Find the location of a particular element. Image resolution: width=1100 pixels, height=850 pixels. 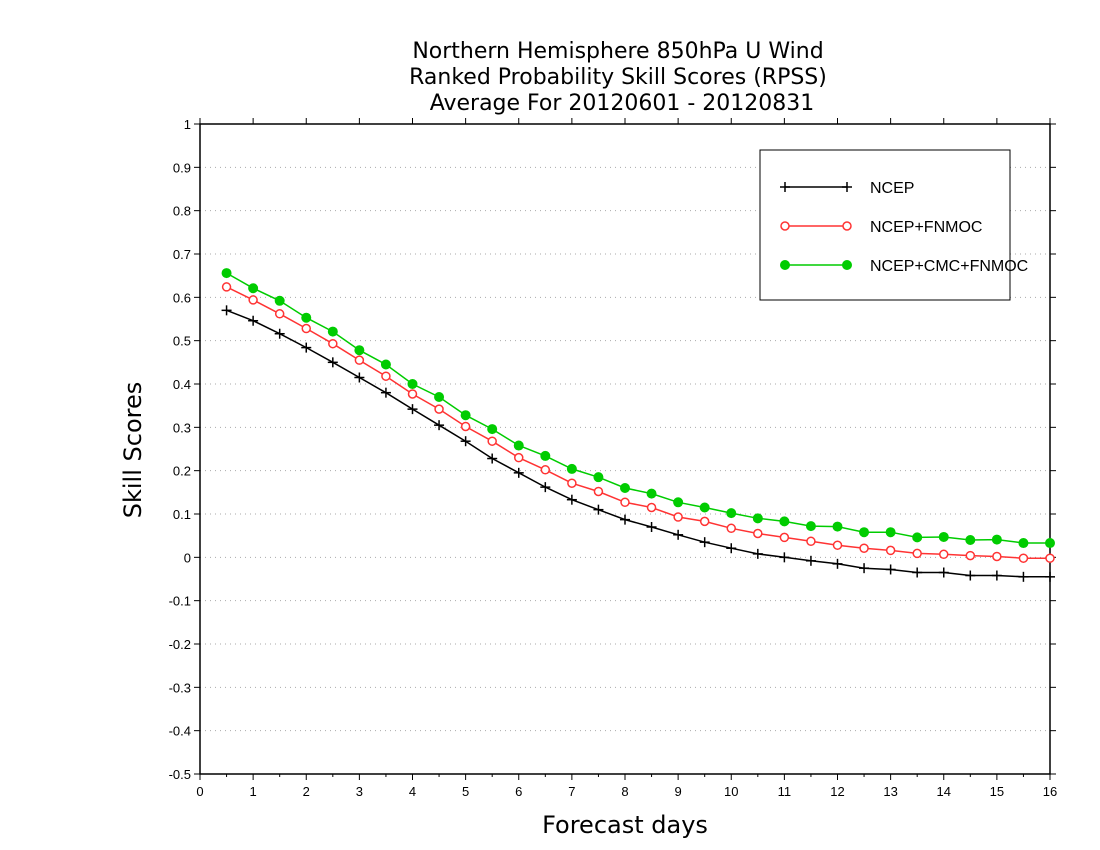

x-tick-label: 2 is located at coordinates (306, 791).